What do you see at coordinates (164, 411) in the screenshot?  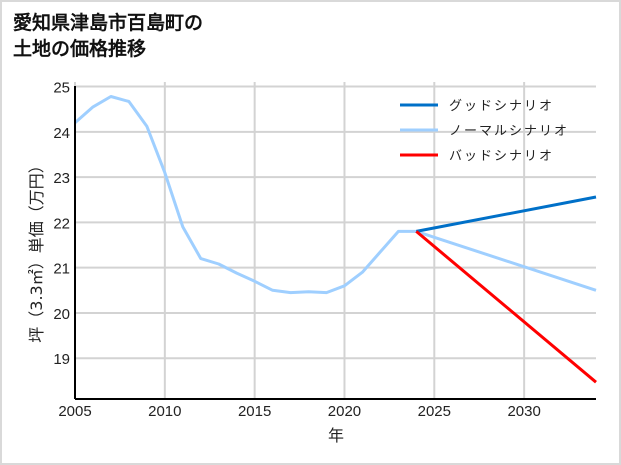 I see `x-tick-label: 2010` at bounding box center [164, 411].